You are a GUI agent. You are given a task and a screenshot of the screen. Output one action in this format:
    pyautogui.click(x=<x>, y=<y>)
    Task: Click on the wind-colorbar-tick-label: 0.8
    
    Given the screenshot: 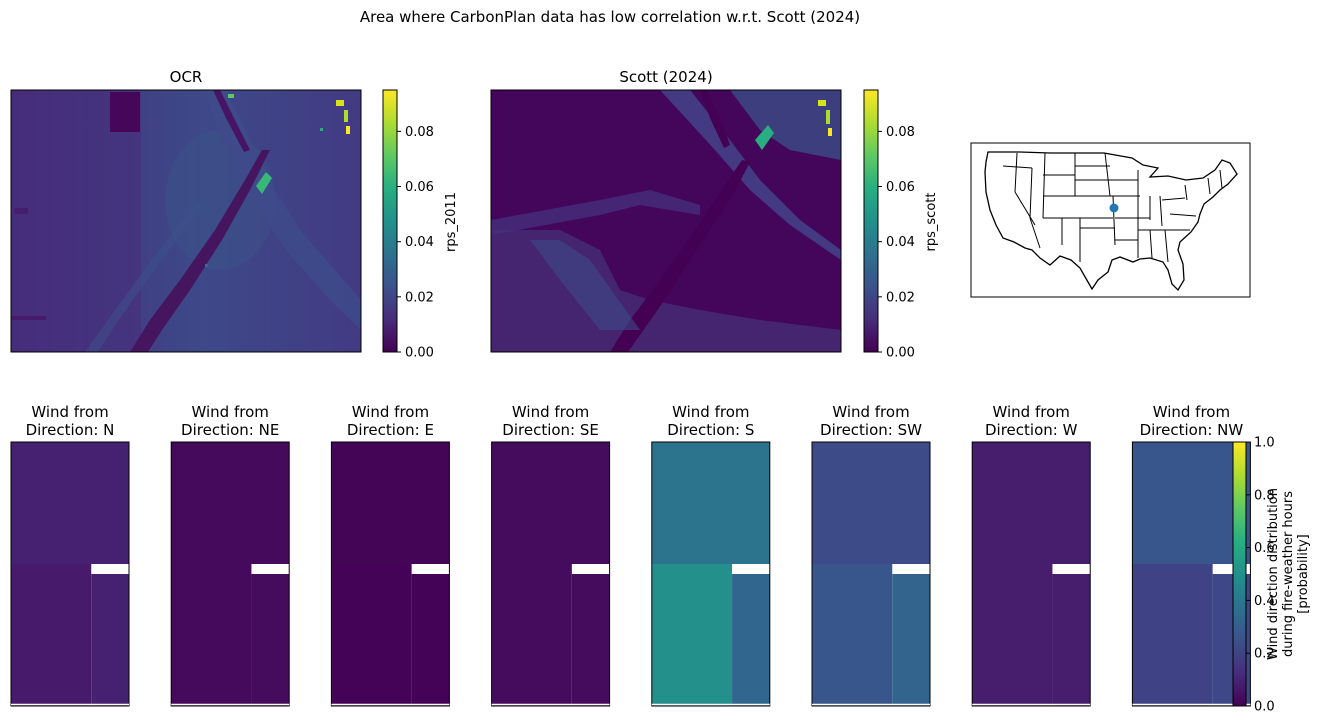 What is the action you would take?
    pyautogui.click(x=1264, y=495)
    